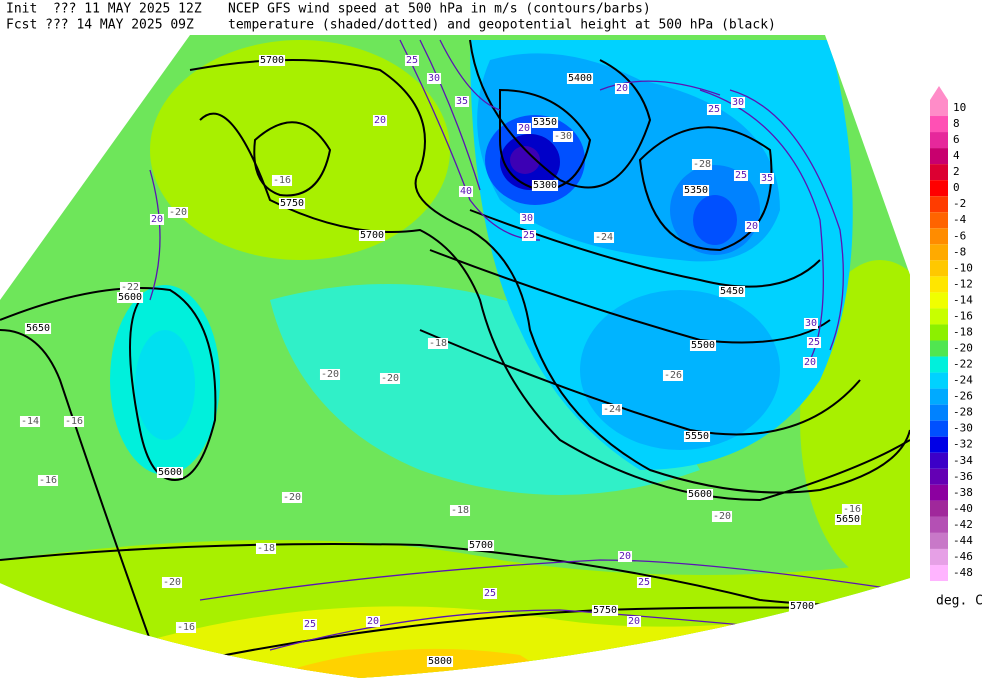 This screenshot has width=1000, height=684. Describe the element at coordinates (100, 25) in the screenshot. I see `fcst-label: Fcst ??? 14 MAY 2025 09Z` at that location.